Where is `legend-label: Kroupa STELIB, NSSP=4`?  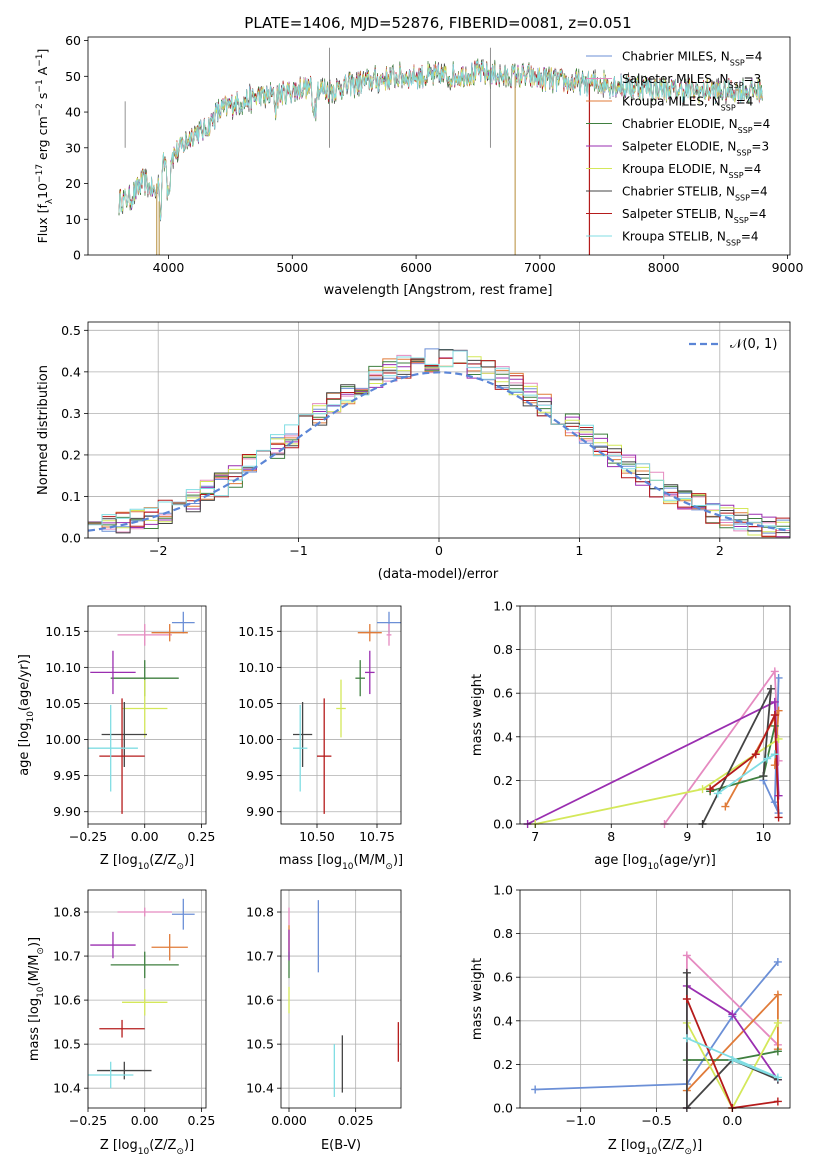 legend-label: Kroupa STELIB, NSSP=4 is located at coordinates (690, 239).